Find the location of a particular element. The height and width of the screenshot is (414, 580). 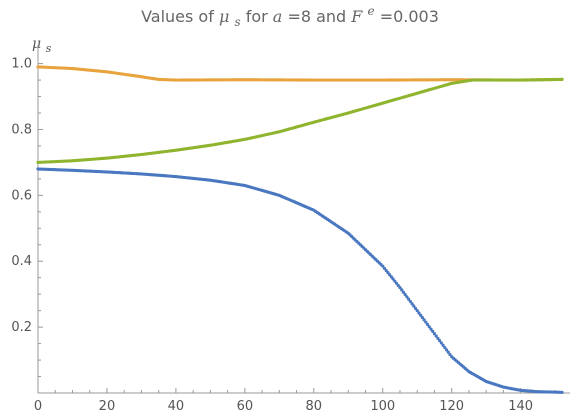

y-tick-label: 0.8 is located at coordinates (21, 129).